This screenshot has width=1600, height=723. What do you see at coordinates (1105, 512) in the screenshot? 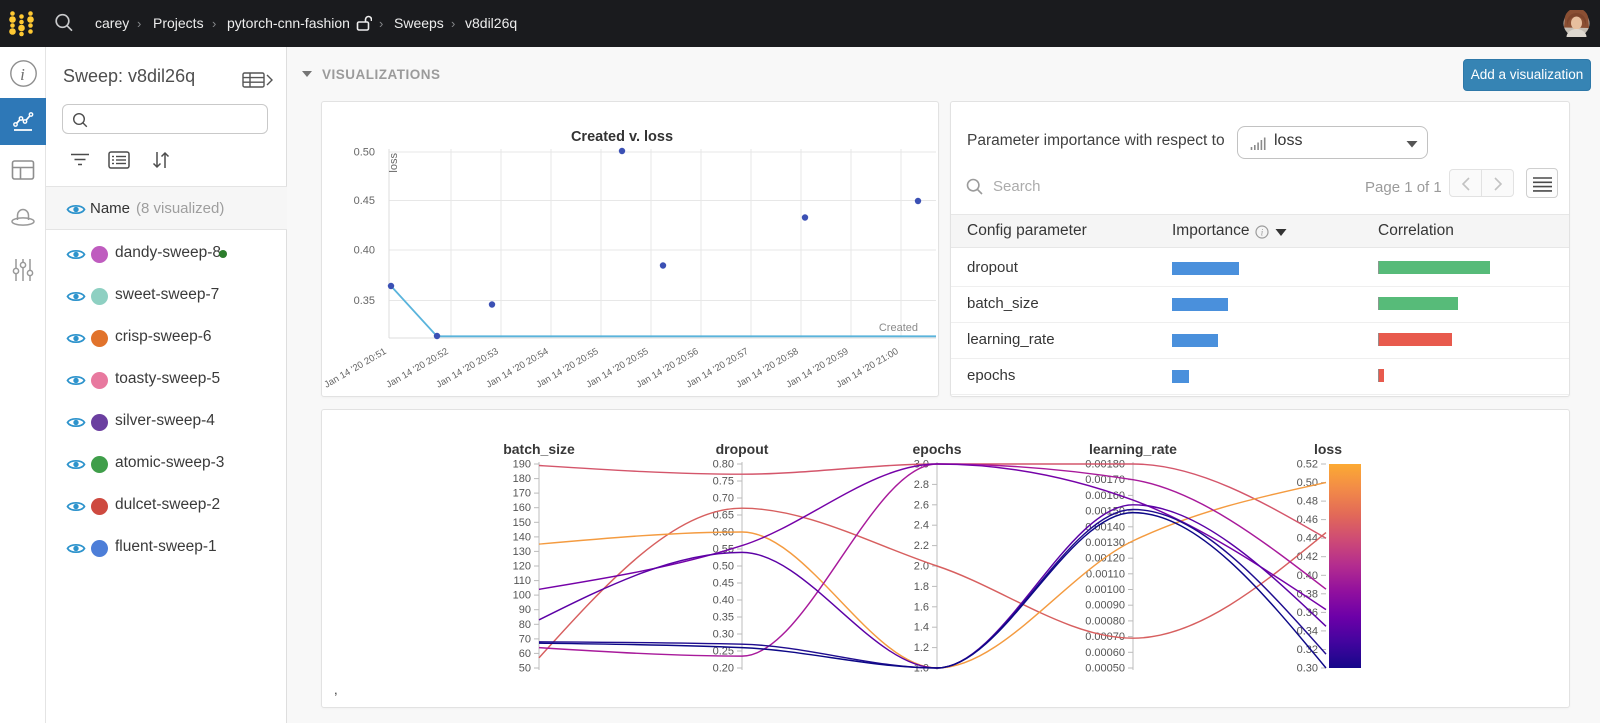
I see `svg-text: 0.00150` at bounding box center [1105, 512].